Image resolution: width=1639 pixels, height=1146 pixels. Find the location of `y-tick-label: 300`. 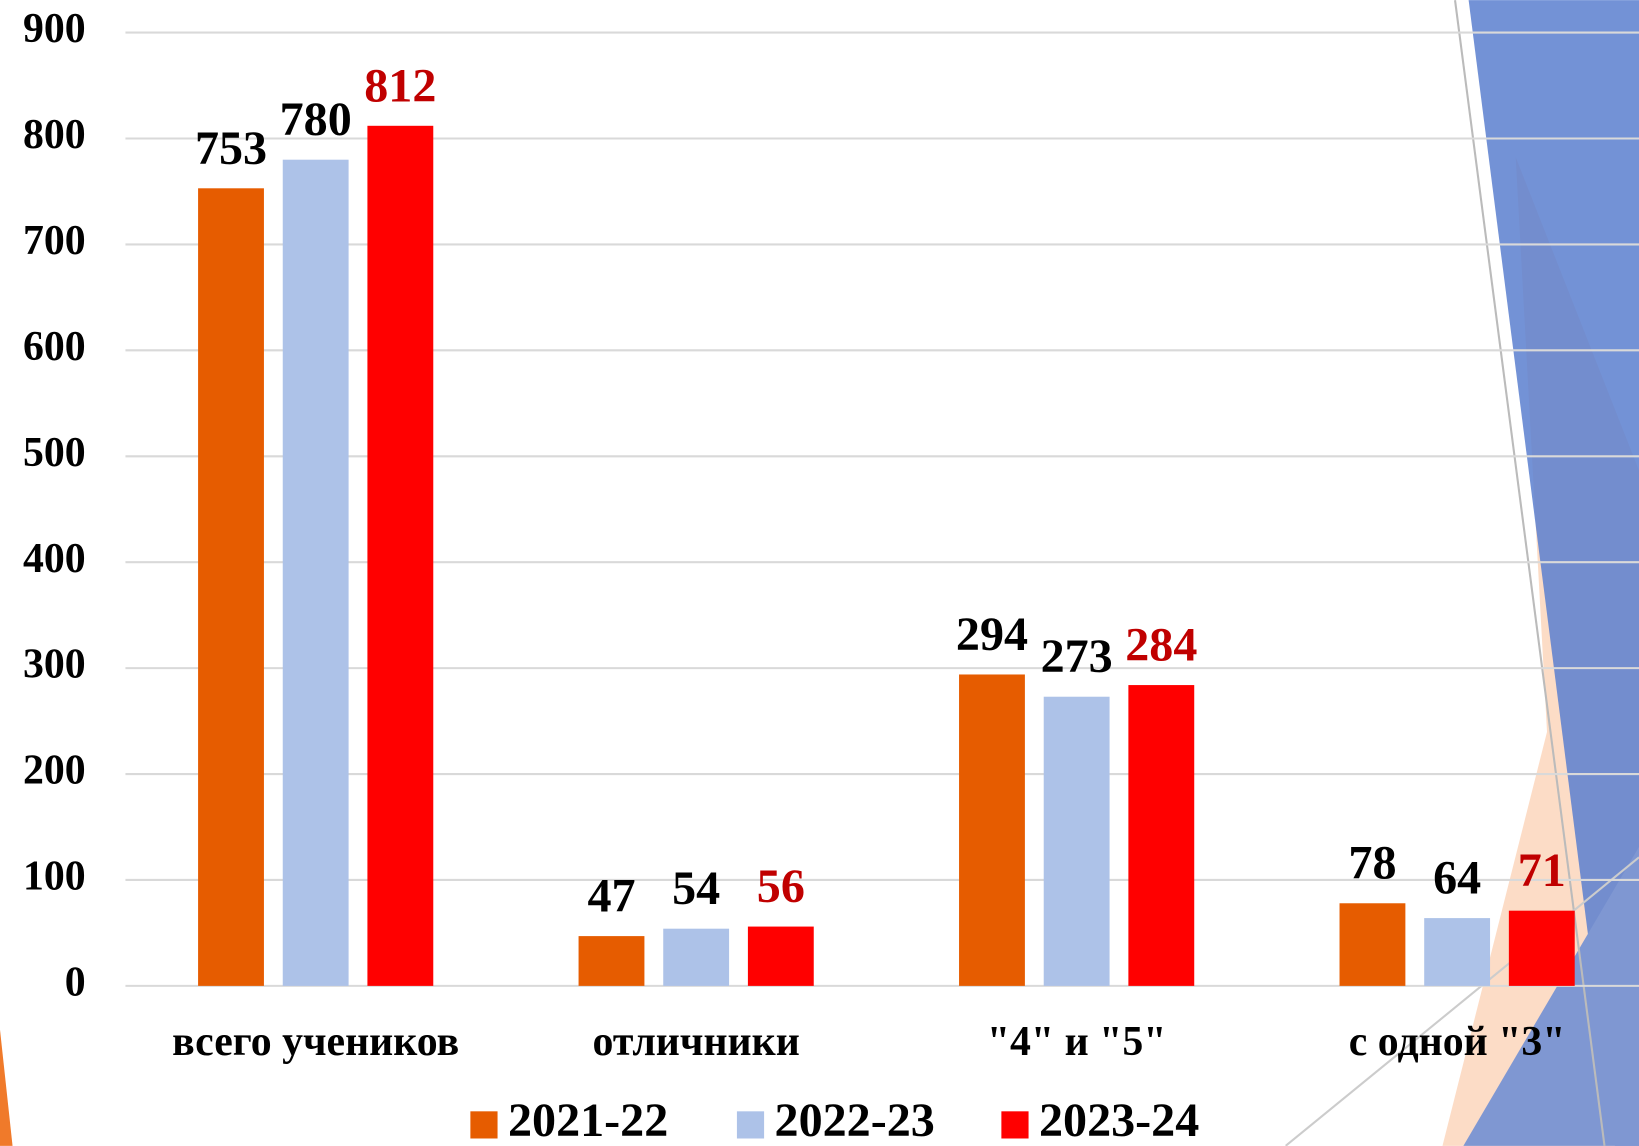

y-tick-label: 300 is located at coordinates (54, 665).